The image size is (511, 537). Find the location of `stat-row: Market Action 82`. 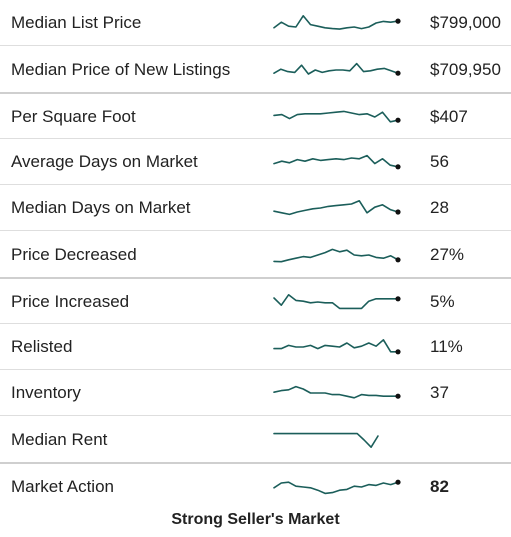

stat-row: Market Action 82 is located at coordinates (255, 485).